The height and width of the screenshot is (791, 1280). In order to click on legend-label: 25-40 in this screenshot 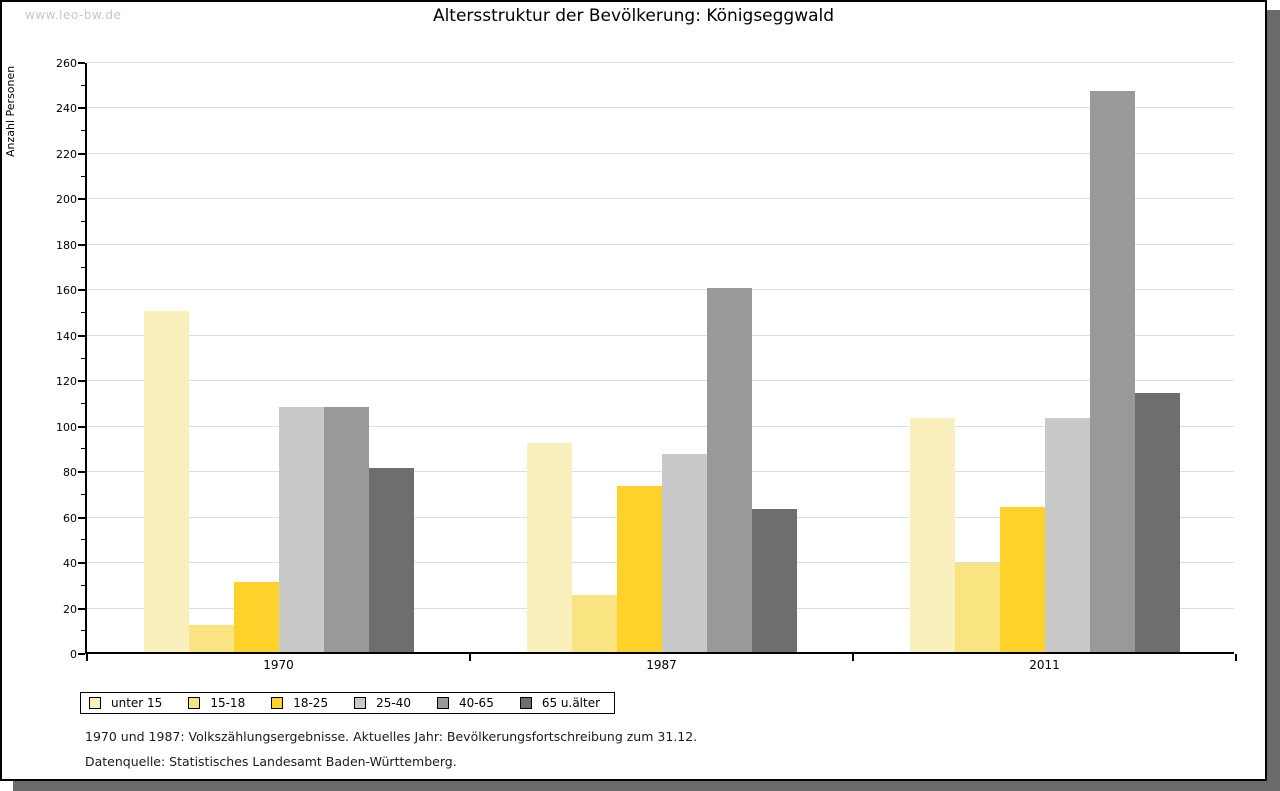, I will do `click(393, 703)`.